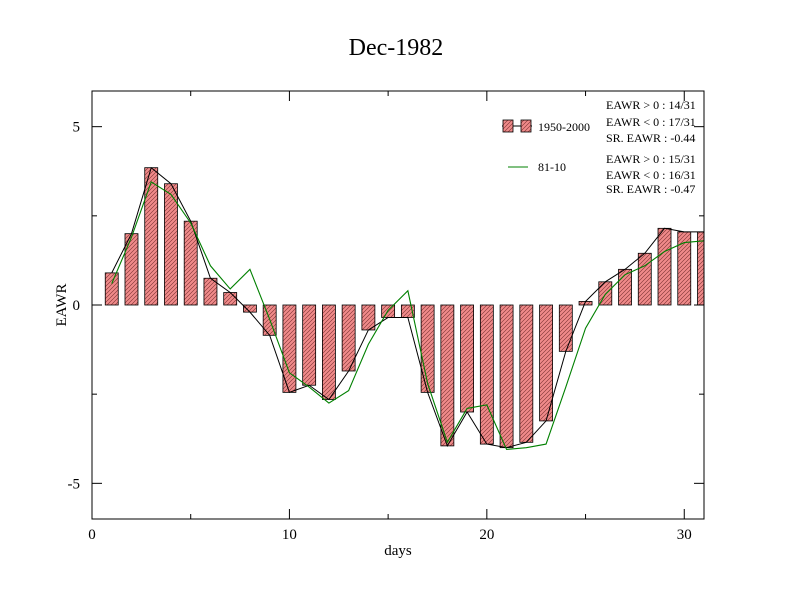 The width and height of the screenshot is (792, 612). Describe the element at coordinates (552, 167) in the screenshot. I see `legend-label-81-10: 81-10` at that location.